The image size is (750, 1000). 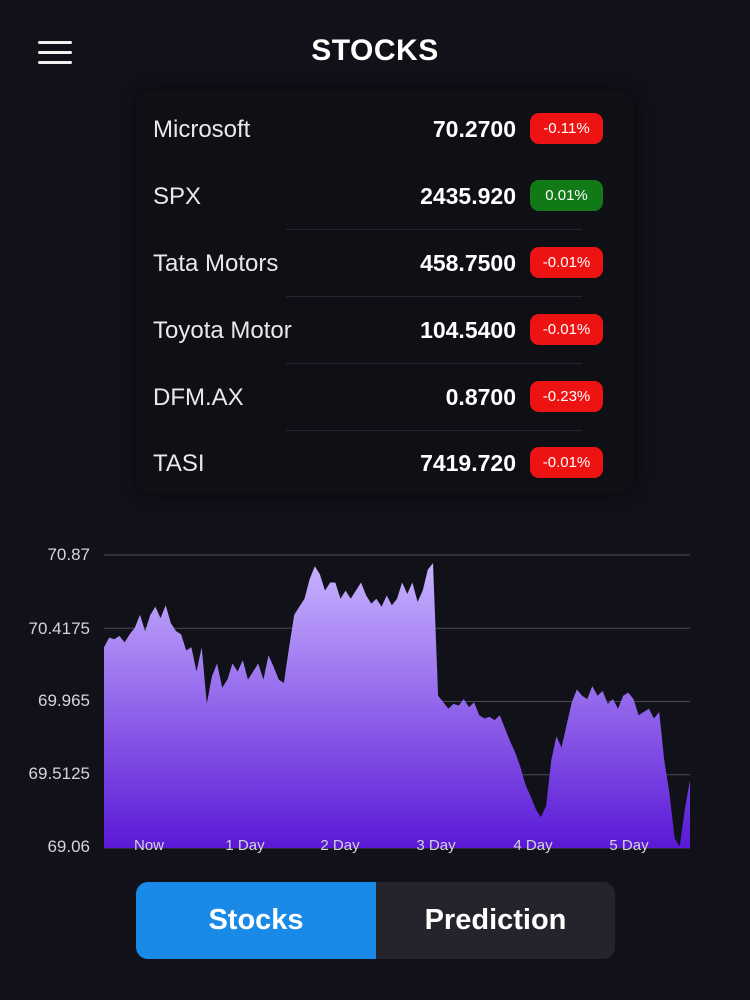 I want to click on stock-row-toyota-motor: Toyota Motor 104.5400 -0.01%, so click(x=385, y=330).